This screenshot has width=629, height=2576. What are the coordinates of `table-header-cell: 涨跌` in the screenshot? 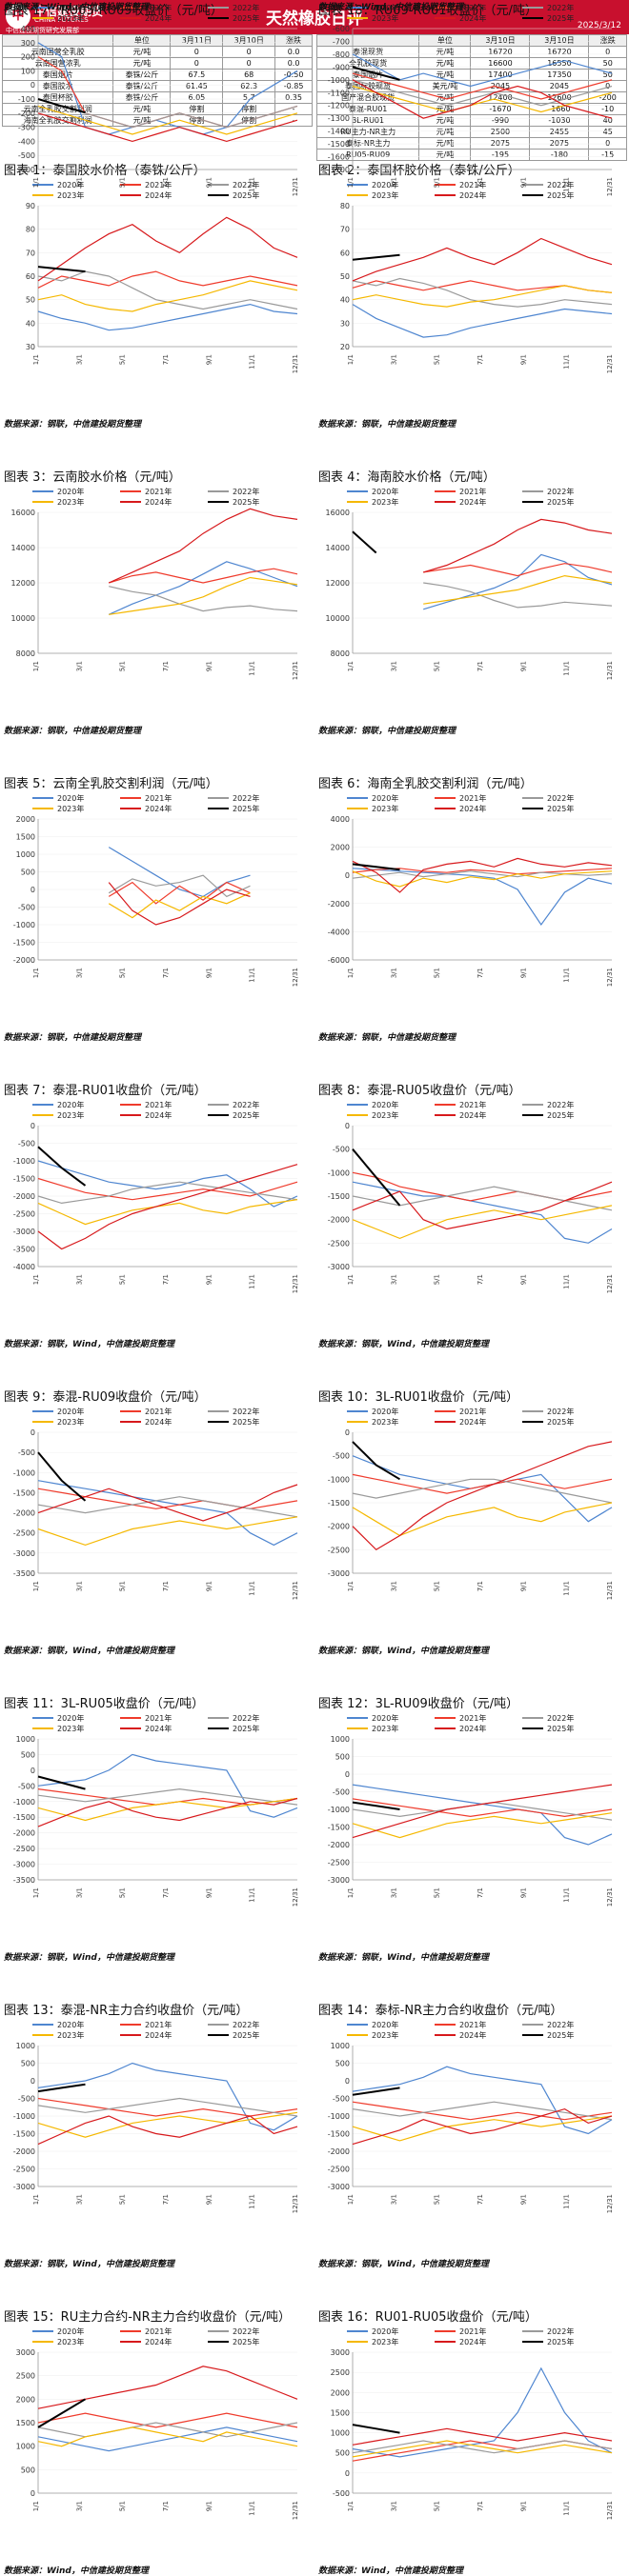 It's located at (293, 40).